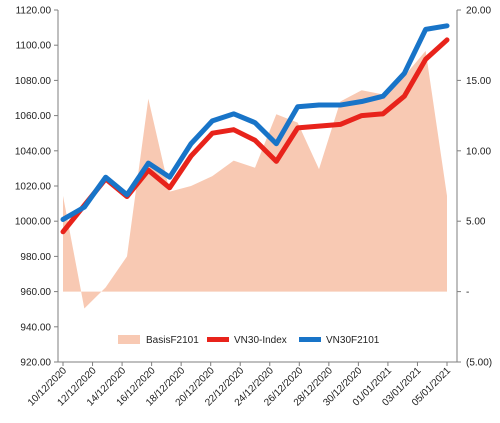 Image resolution: width=500 pixels, height=423 pixels. Describe the element at coordinates (476, 222) in the screenshot. I see `y-right-tick-label: 5.00` at that location.